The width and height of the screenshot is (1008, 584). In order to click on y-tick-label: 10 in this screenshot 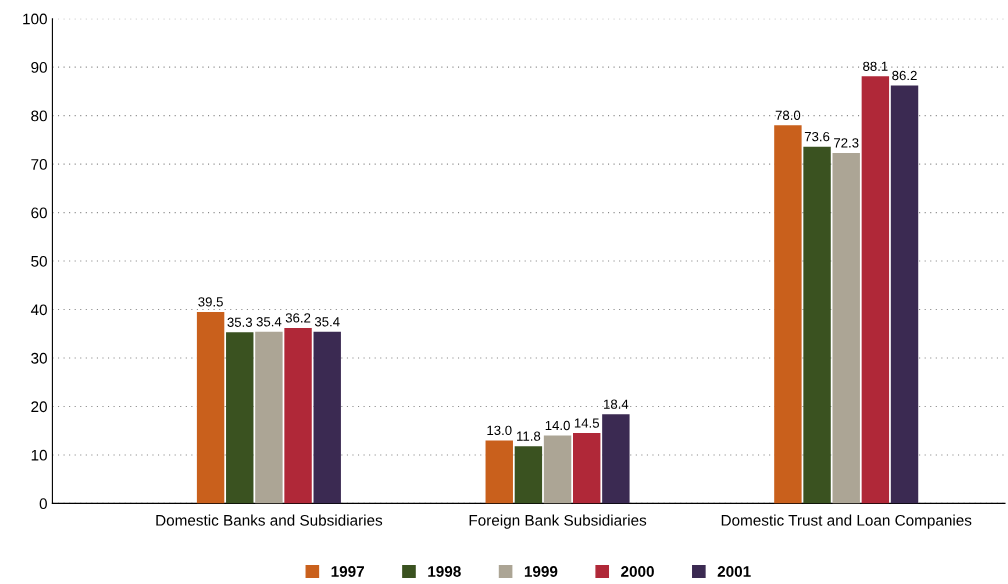, I will do `click(39, 455)`.